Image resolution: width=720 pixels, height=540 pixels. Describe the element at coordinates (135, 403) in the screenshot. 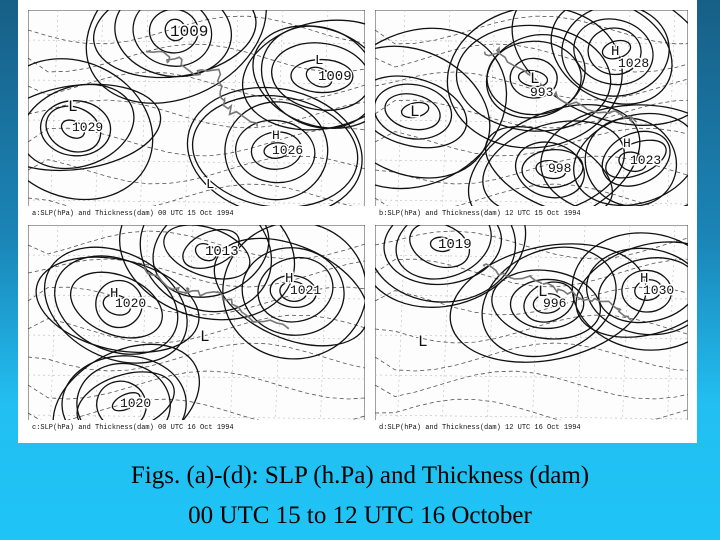

I see `pressure-label: 1020` at that location.